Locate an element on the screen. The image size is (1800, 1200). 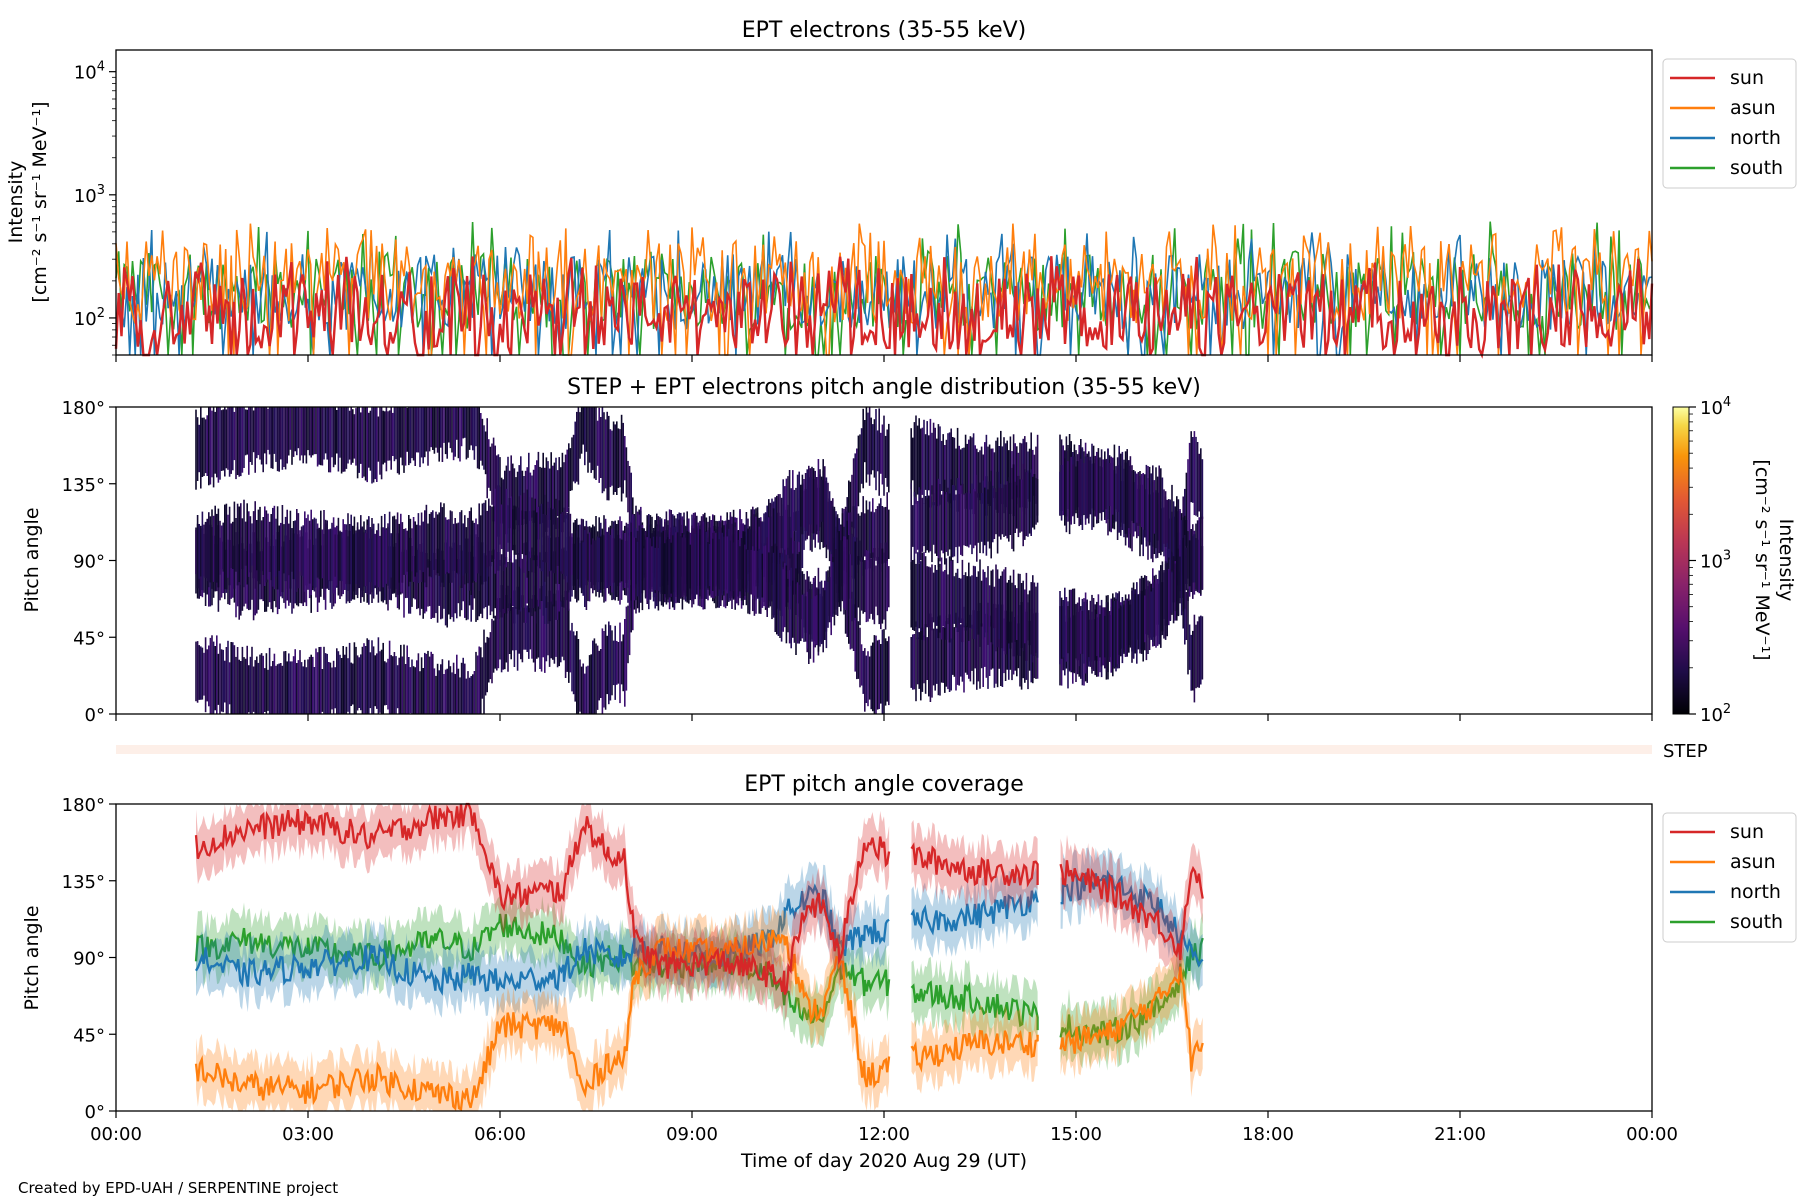
step-coverage-bar is located at coordinates (884, 749).